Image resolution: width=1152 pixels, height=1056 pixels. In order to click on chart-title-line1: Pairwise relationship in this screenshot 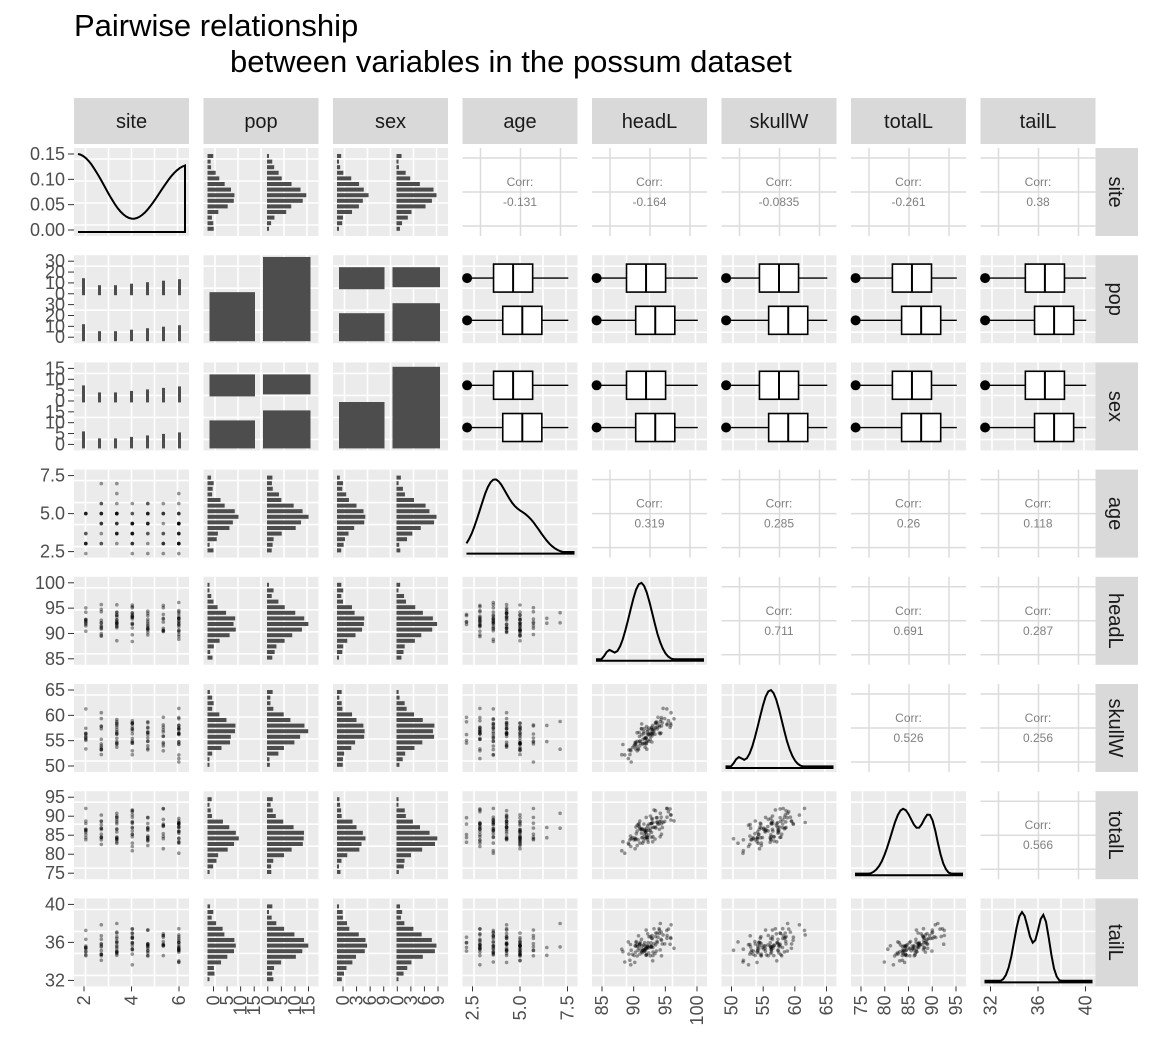, I will do `click(216, 25)`.